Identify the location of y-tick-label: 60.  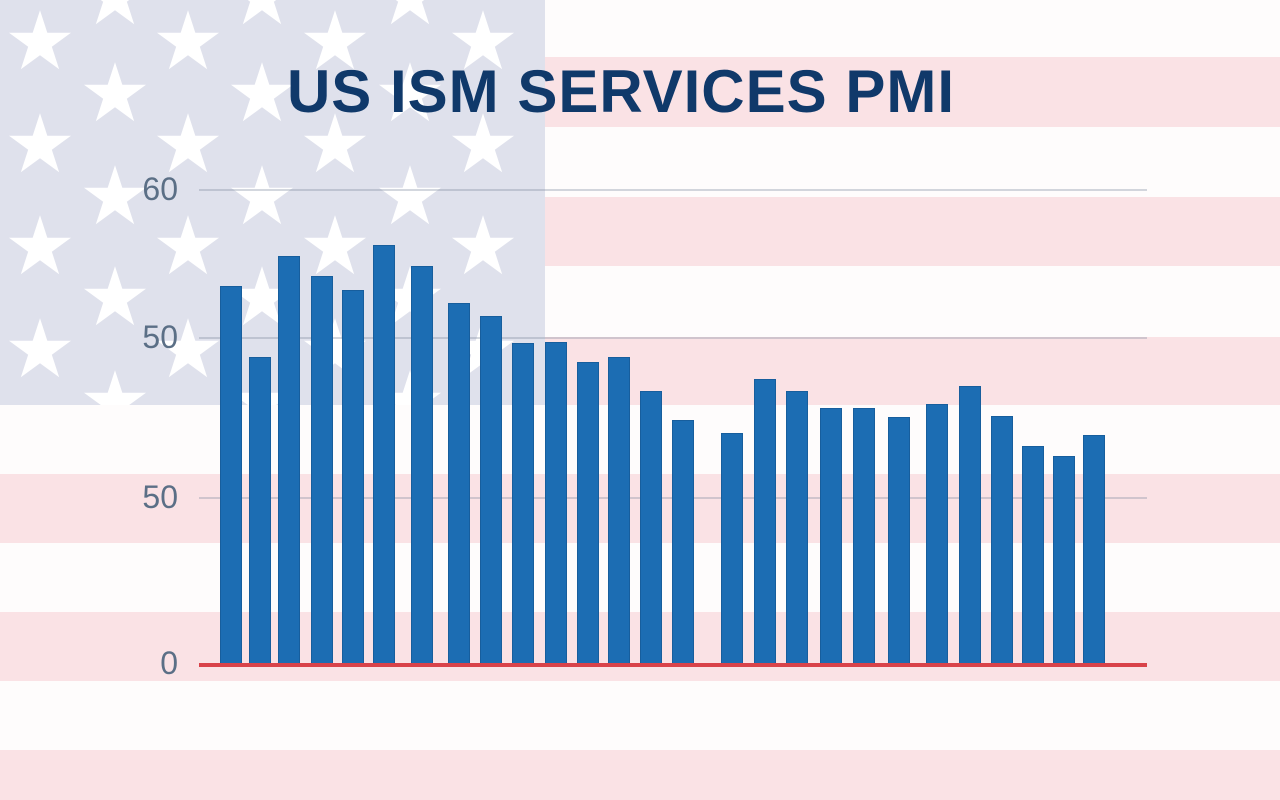
(160, 189).